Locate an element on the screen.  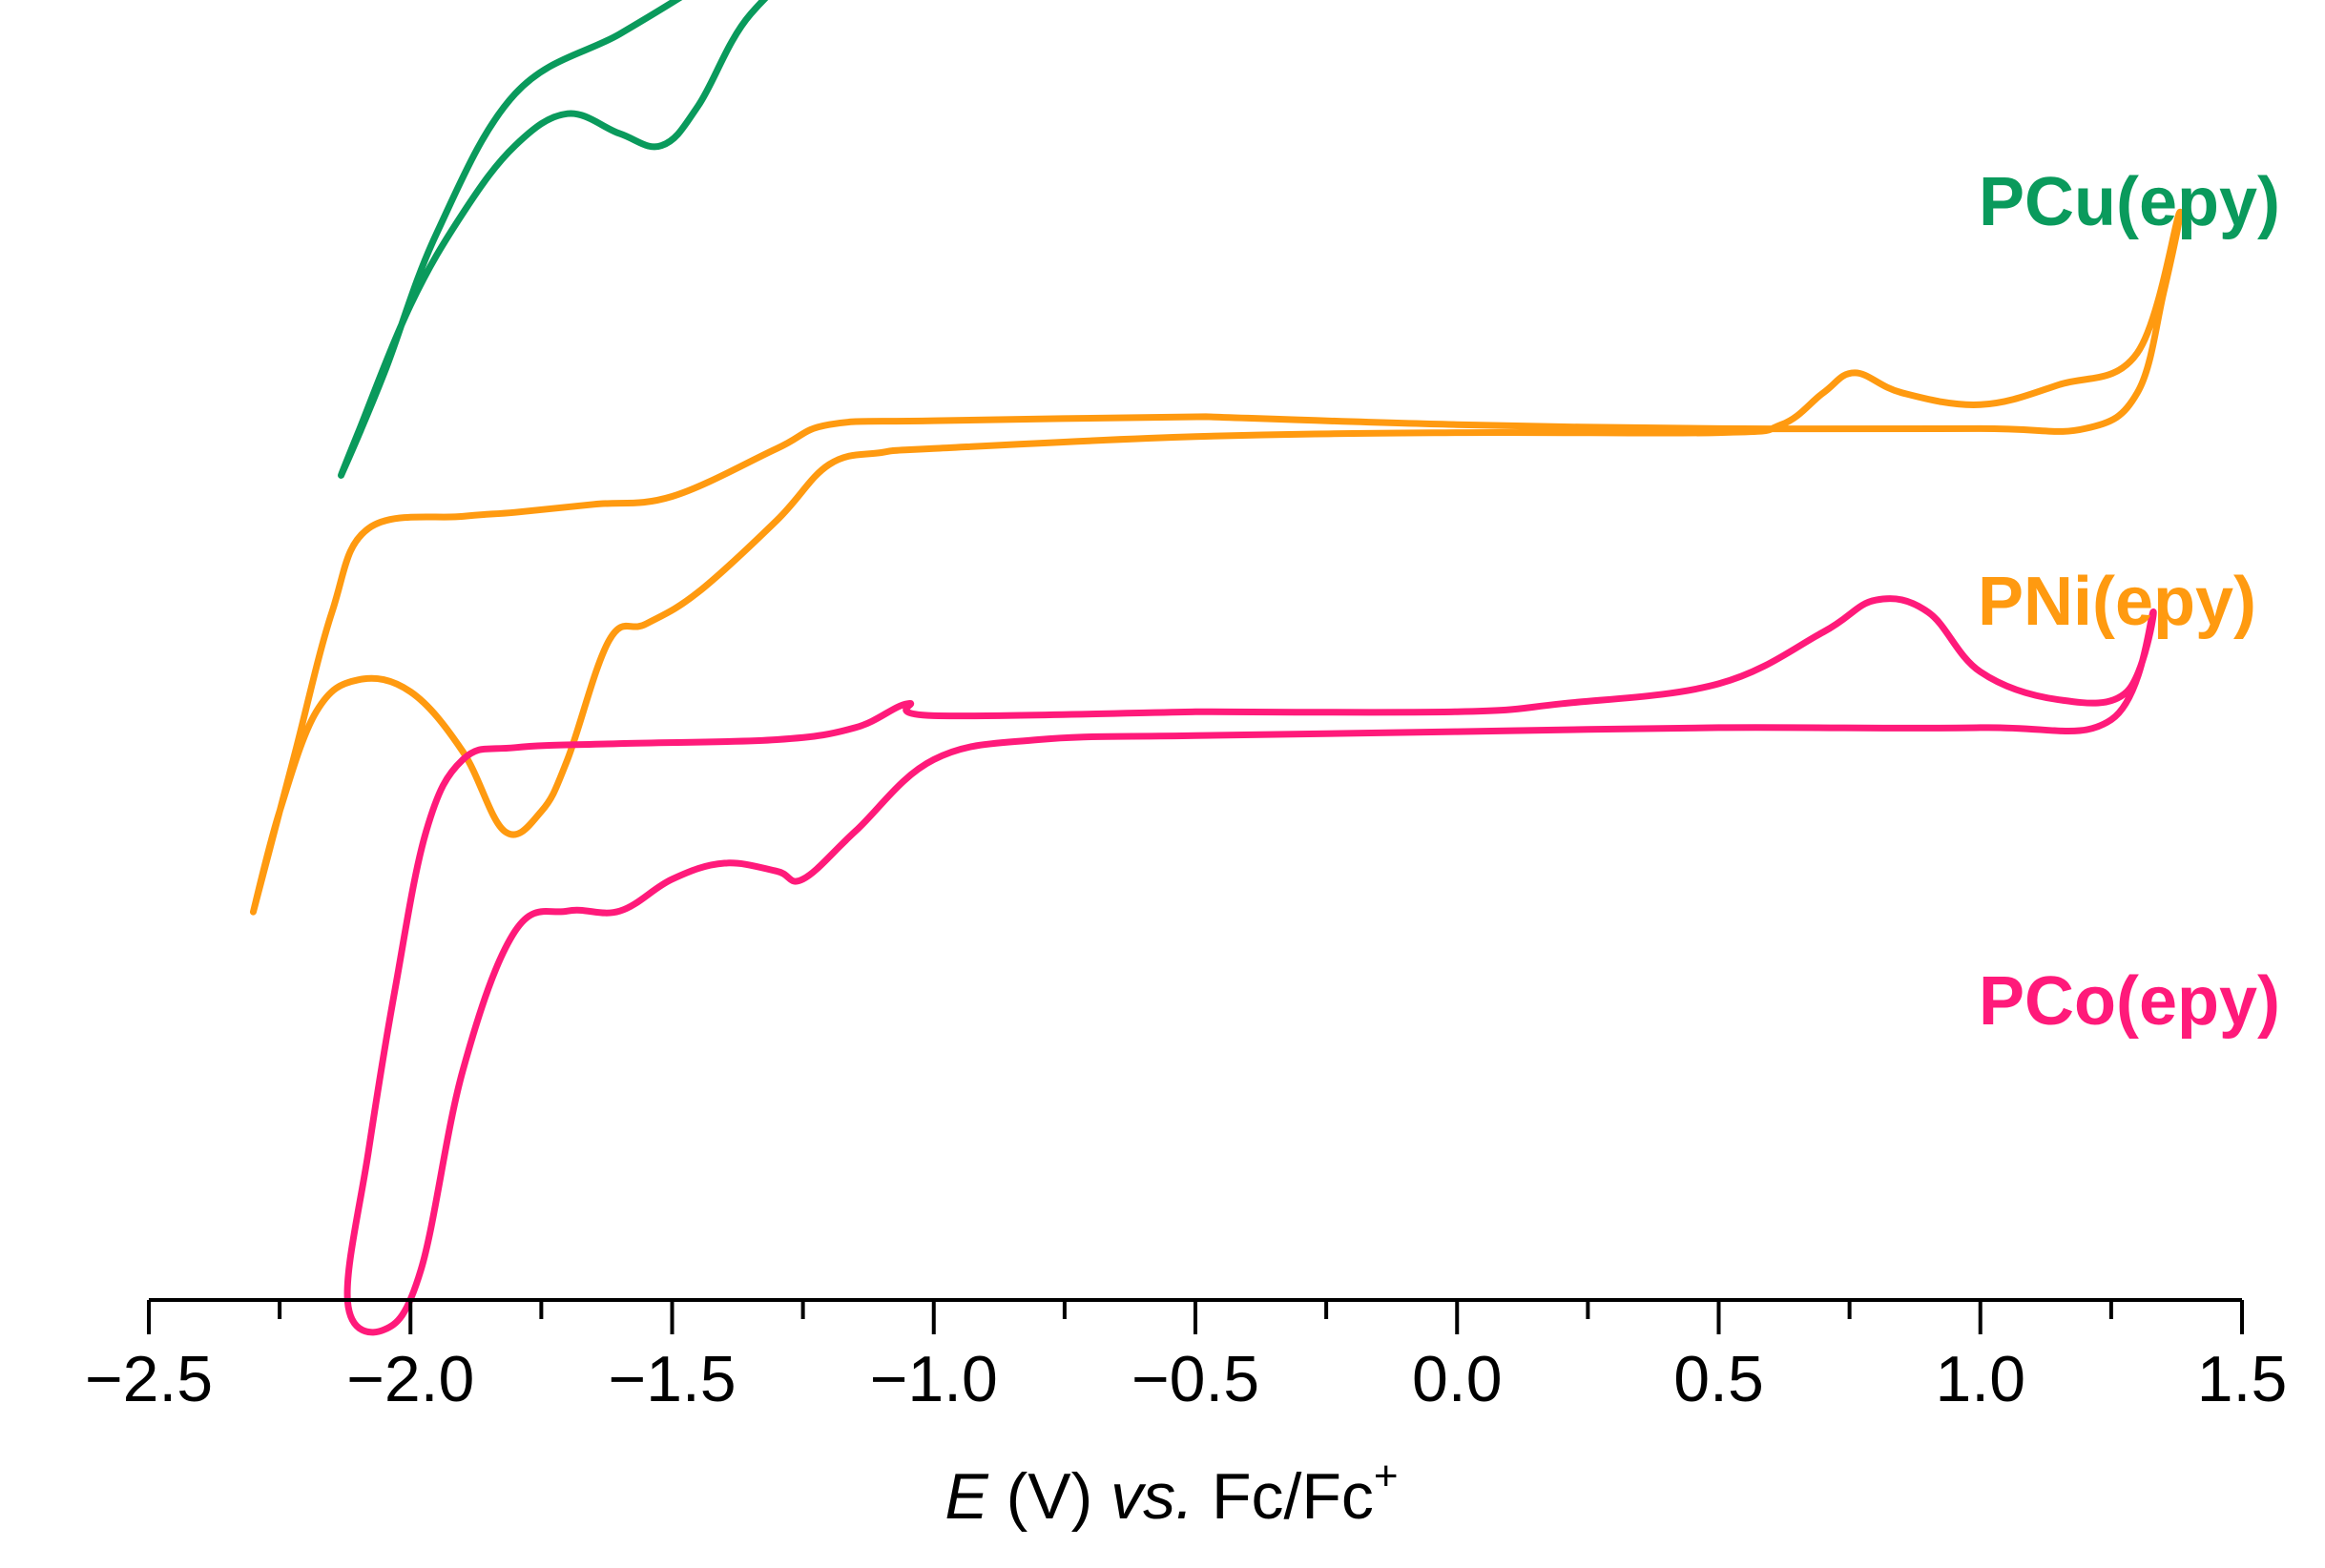
x-tick-label: 0.0 is located at coordinates (1457, 1379).